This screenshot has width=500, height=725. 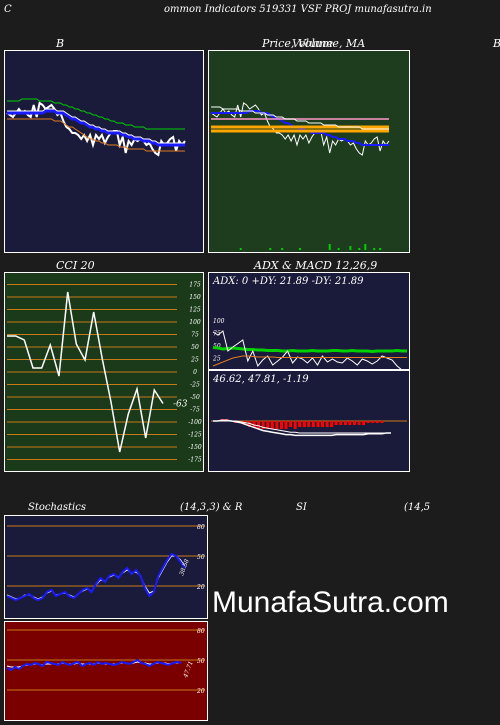 I want to click on adx-values: ADX: 0 +DY: 21.89 -DY: 21.89, so click(x=288, y=281).